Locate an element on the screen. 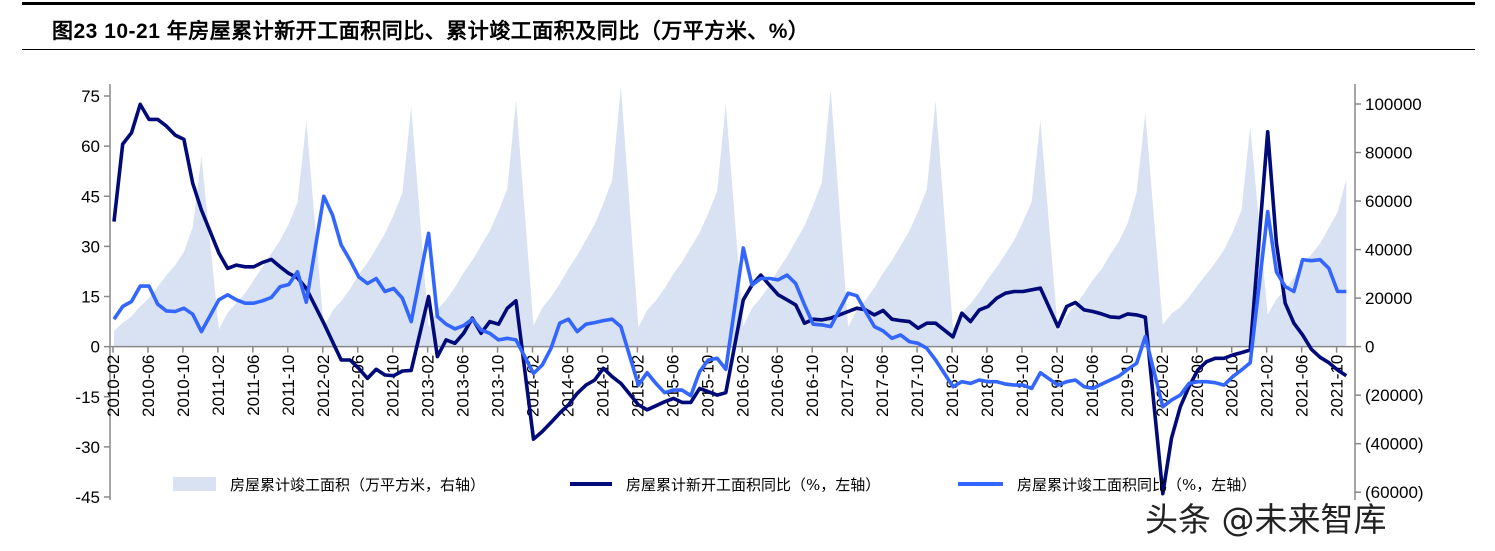  right-axis-tick-label: (60000) is located at coordinates (1394, 492).